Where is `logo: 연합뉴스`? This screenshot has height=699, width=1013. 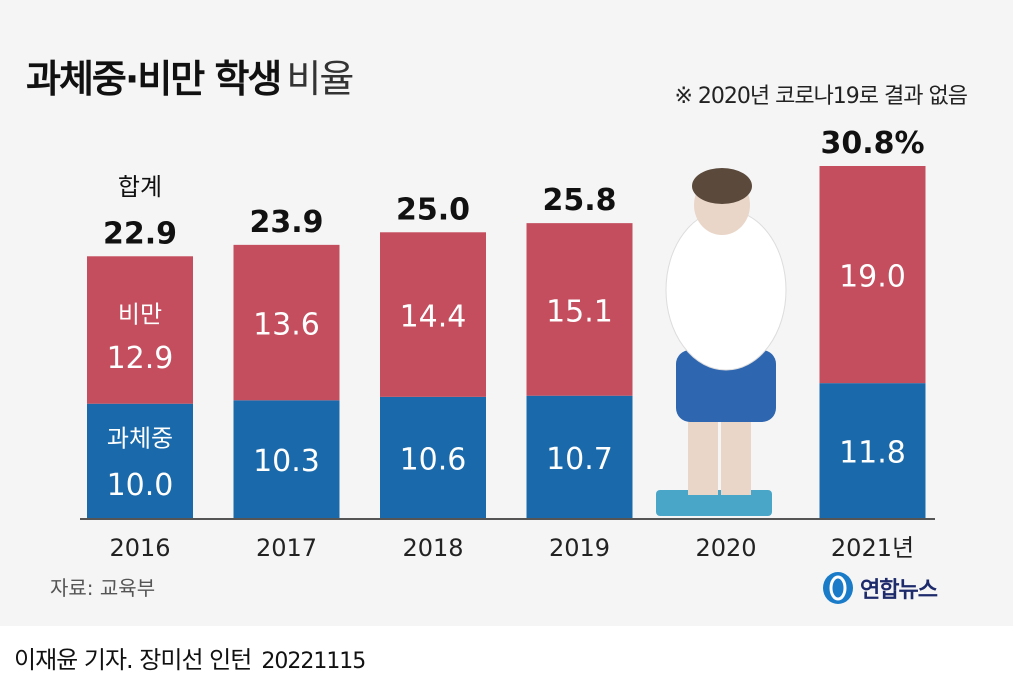 logo: 연합뉴스 is located at coordinates (879, 588).